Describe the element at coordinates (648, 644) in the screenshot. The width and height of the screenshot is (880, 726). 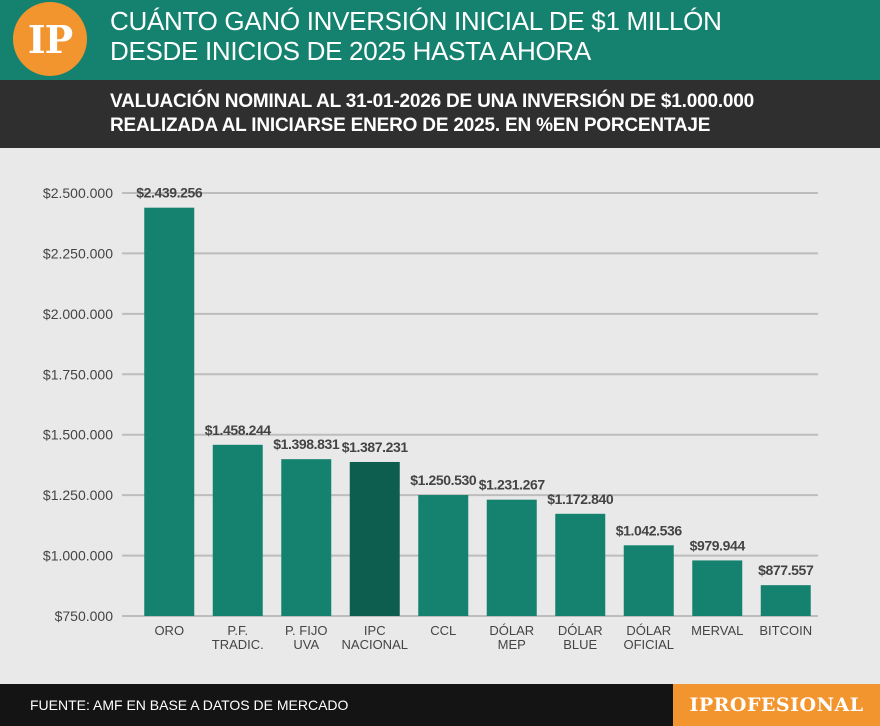
I see `x-category-label: OFICIAL` at that location.